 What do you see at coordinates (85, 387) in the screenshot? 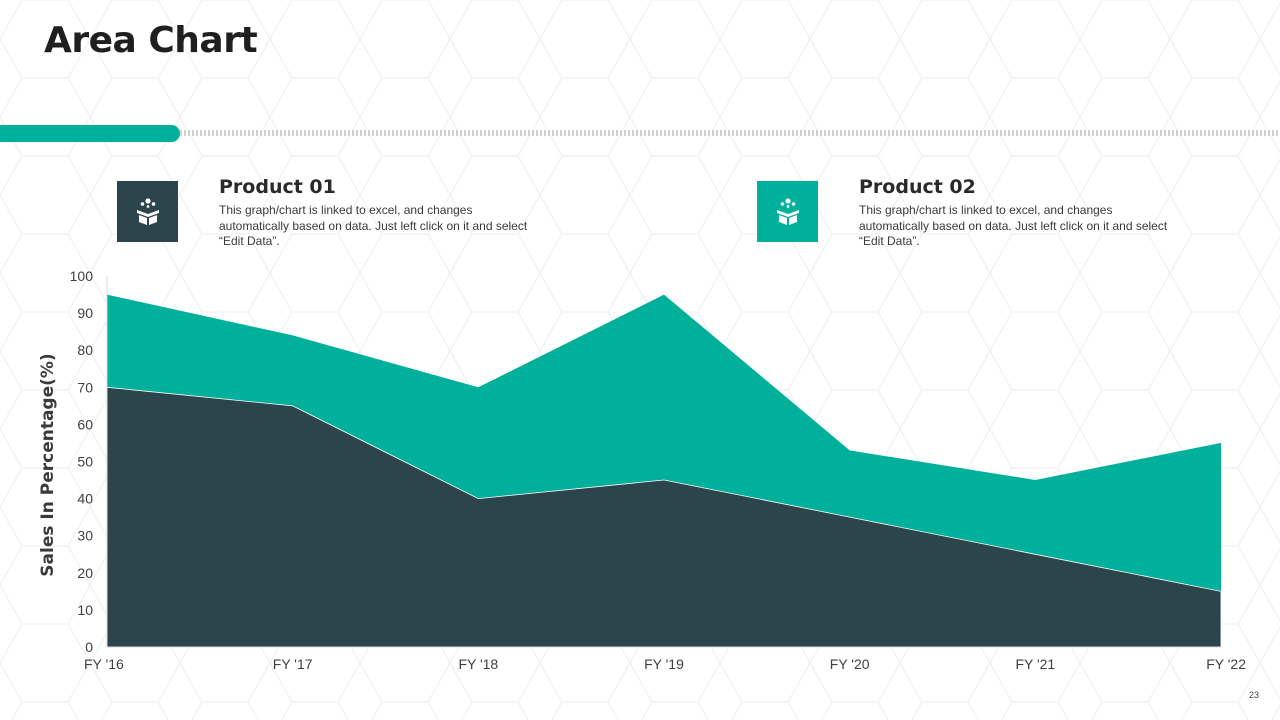
I see `y-tick-label: 70` at bounding box center [85, 387].